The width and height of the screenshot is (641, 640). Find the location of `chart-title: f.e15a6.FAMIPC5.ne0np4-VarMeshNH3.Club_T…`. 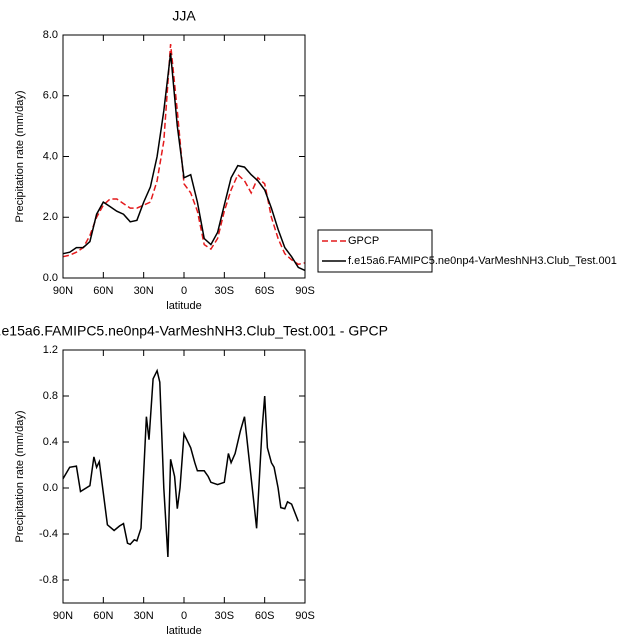

chart-title: f.e15a6.FAMIPC5.ne0np4-VarMeshNH3.Club_T… is located at coordinates (194, 331).